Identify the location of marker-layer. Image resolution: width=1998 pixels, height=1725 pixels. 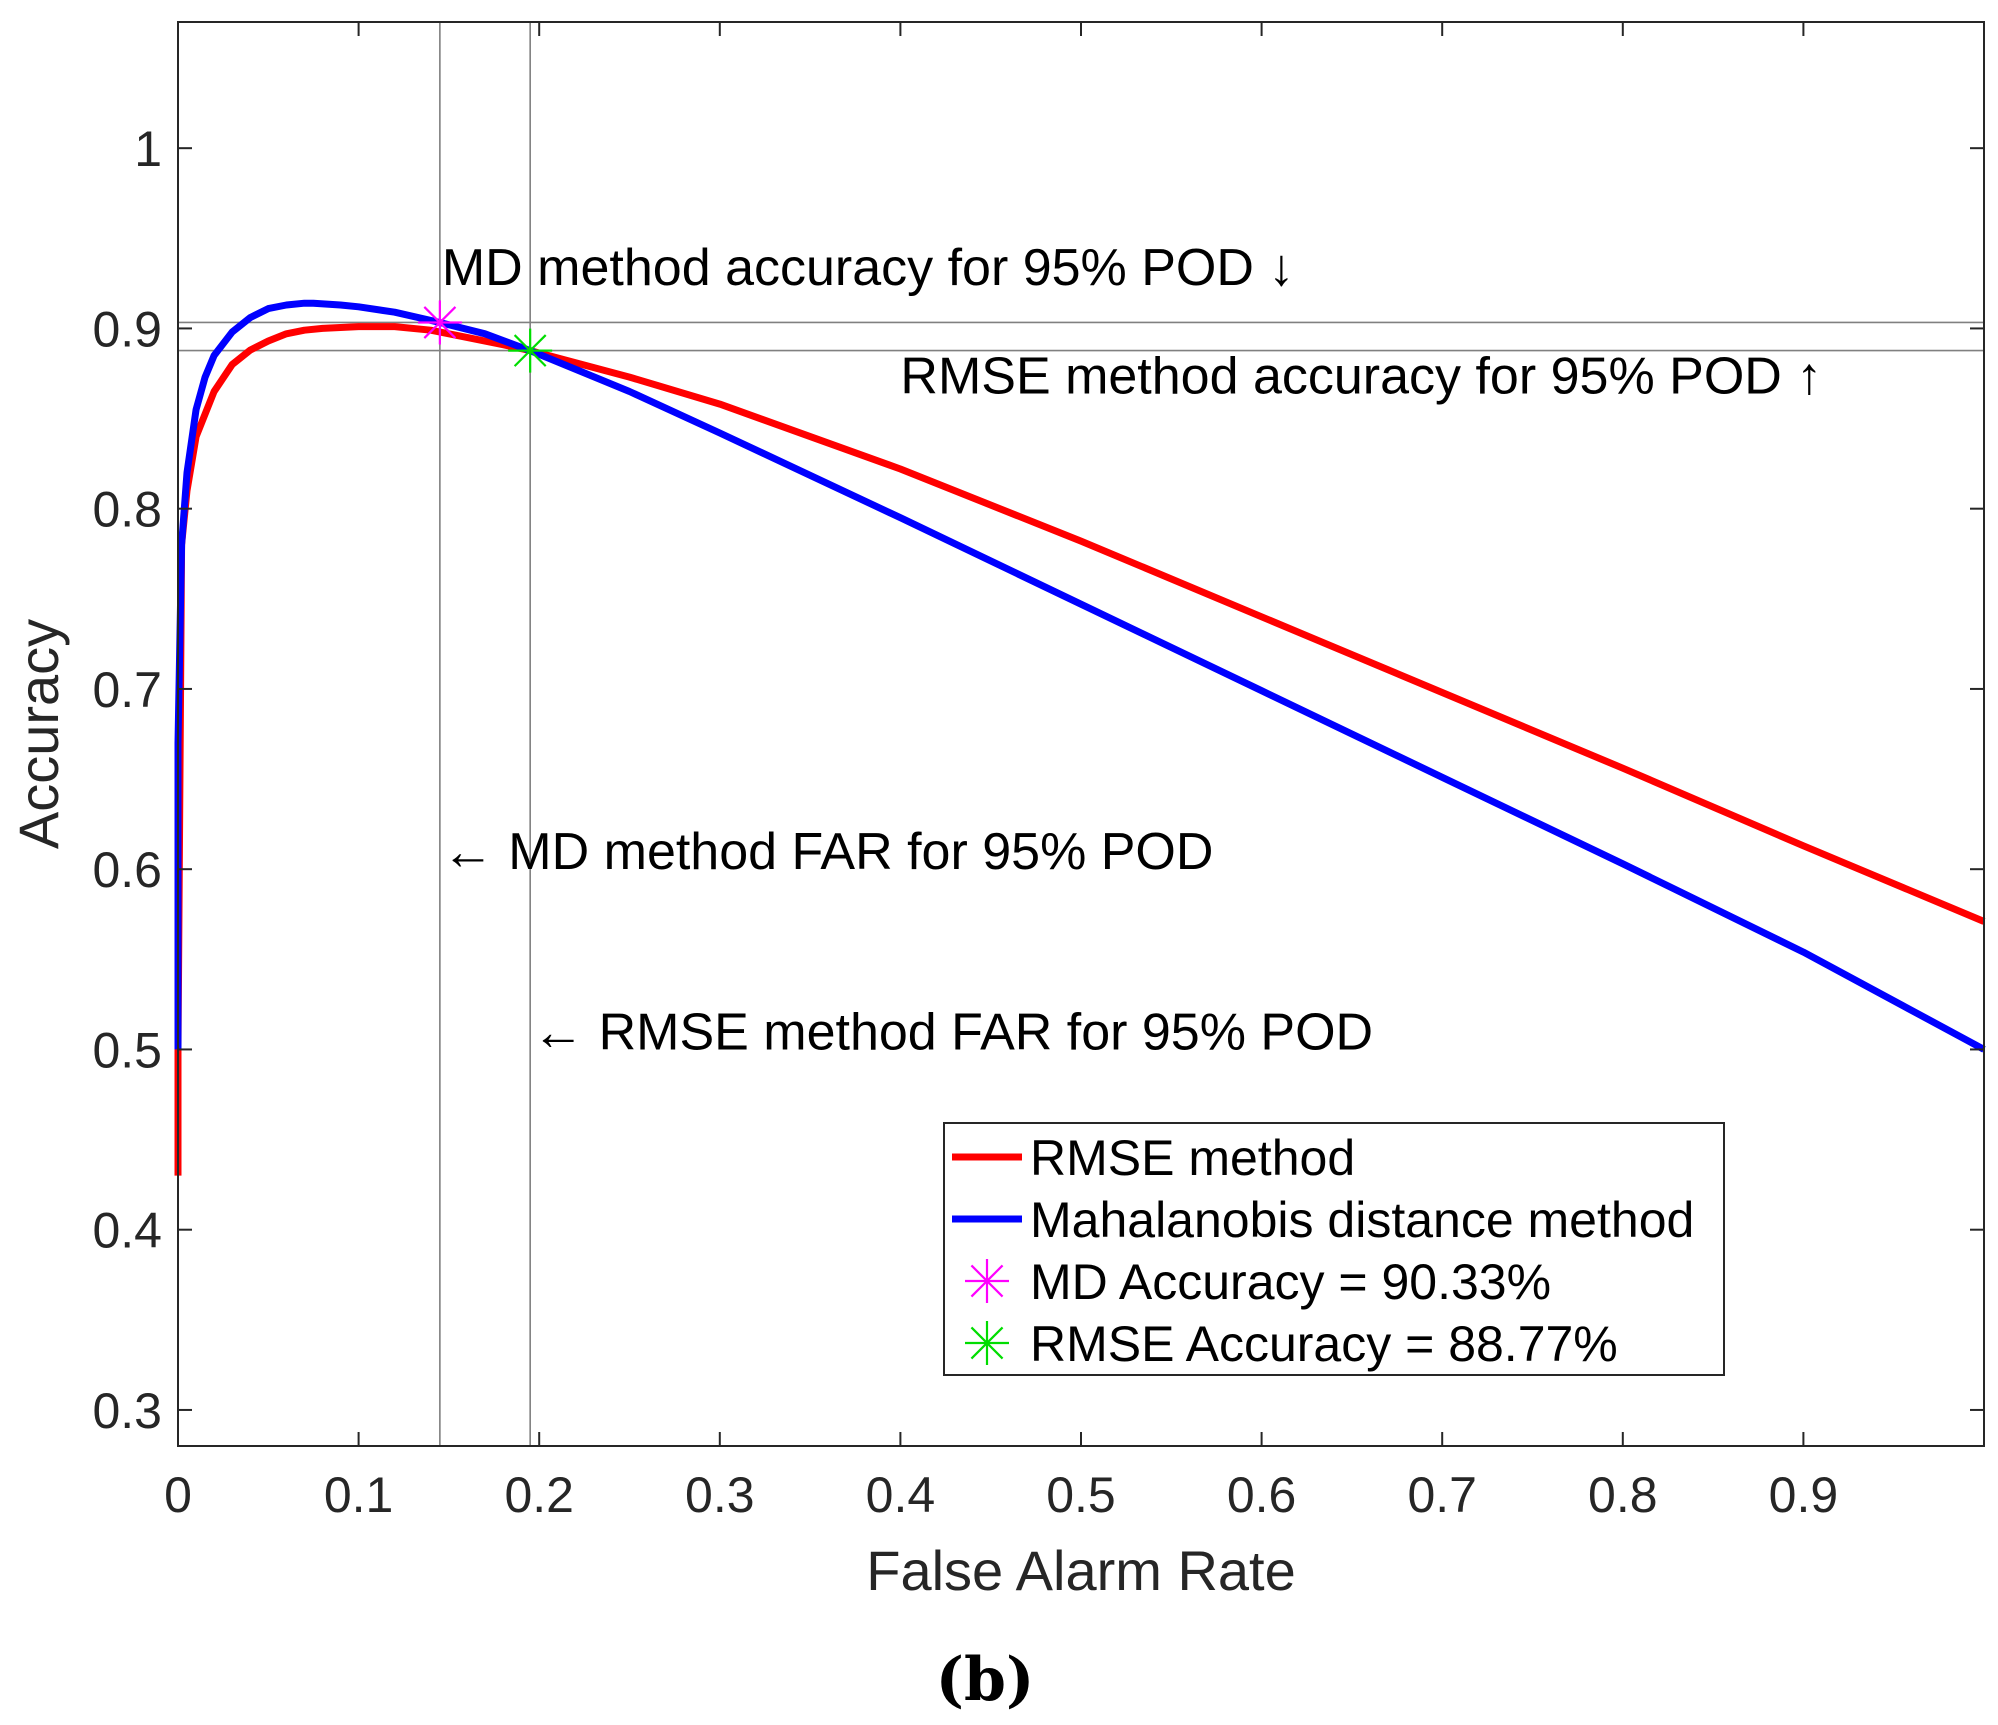
(485, 336).